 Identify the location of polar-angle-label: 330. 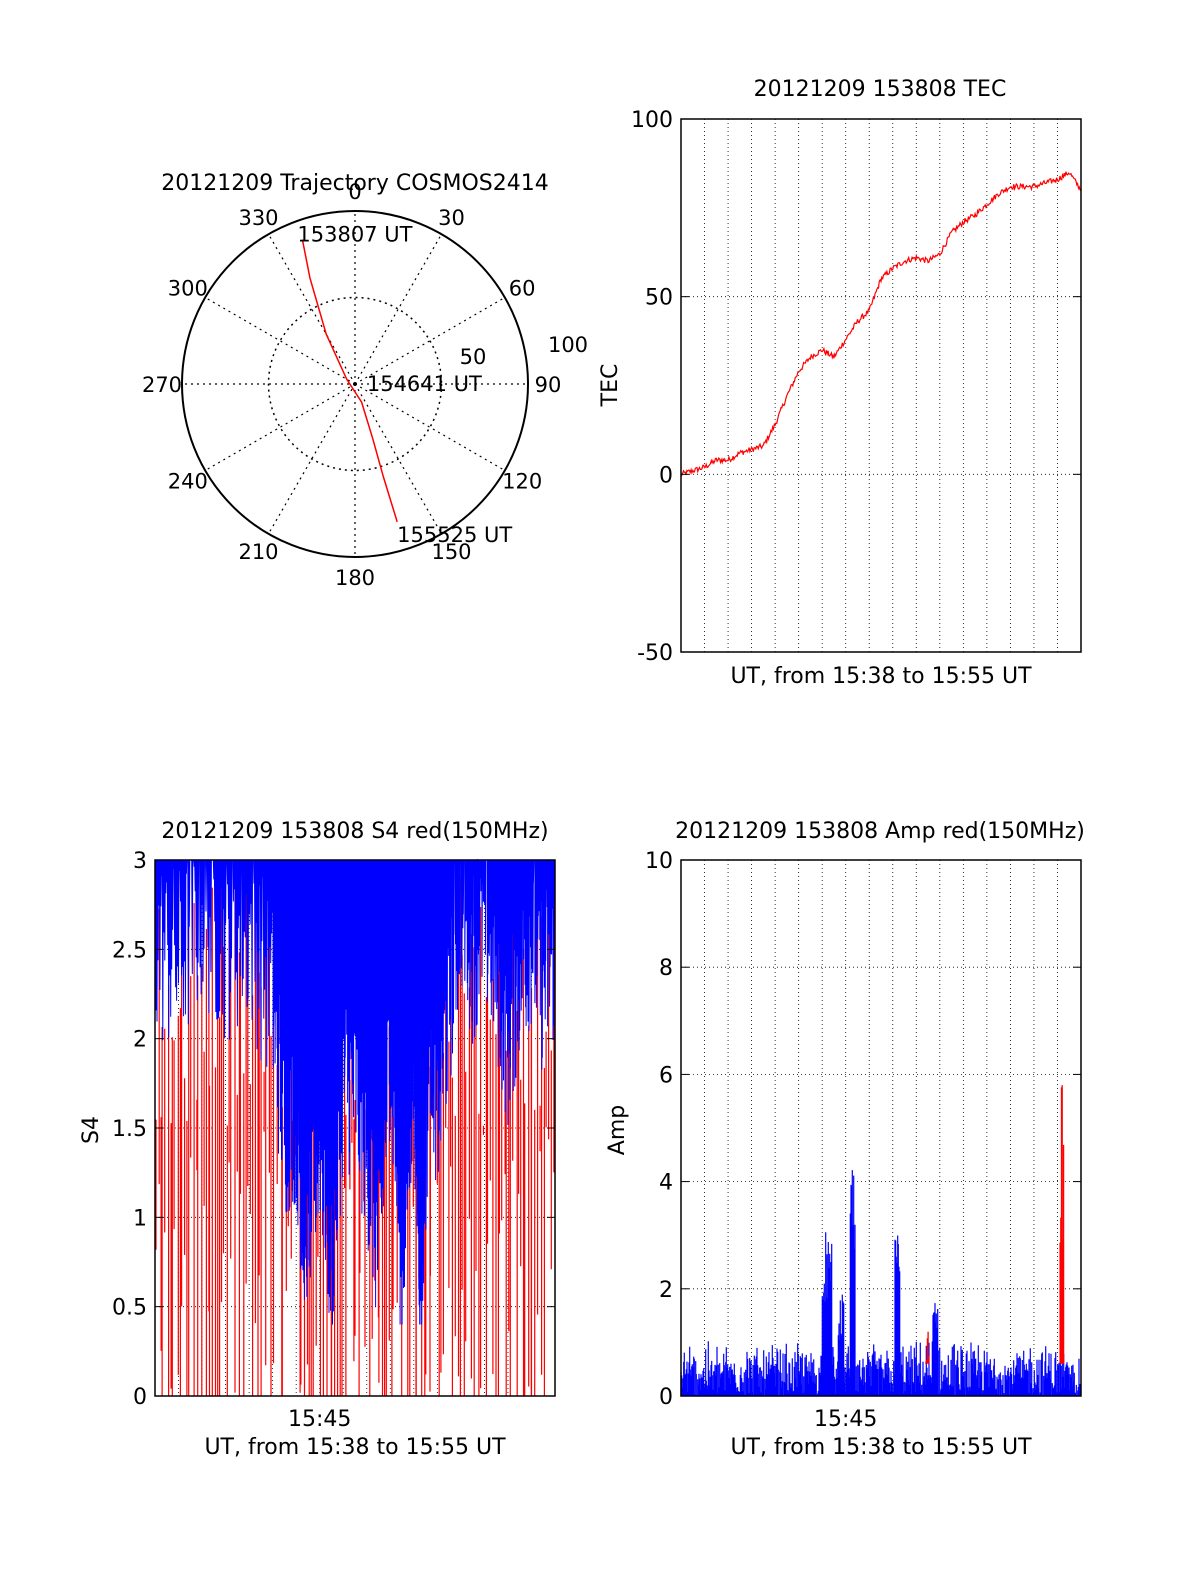
(258, 218).